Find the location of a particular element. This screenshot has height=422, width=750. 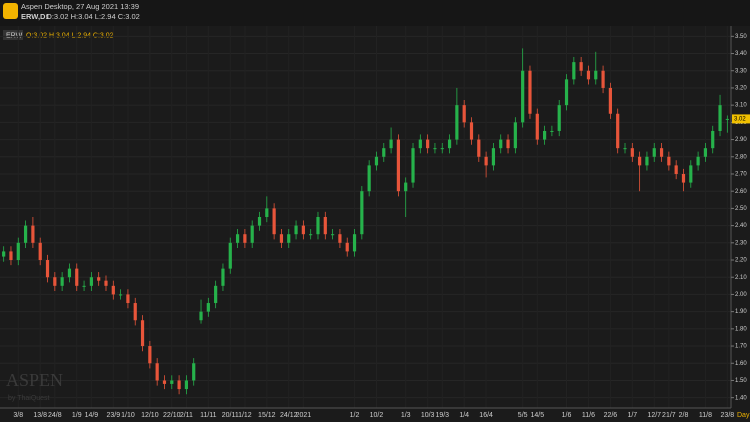

x-tick-label: 10/2 is located at coordinates (377, 415).